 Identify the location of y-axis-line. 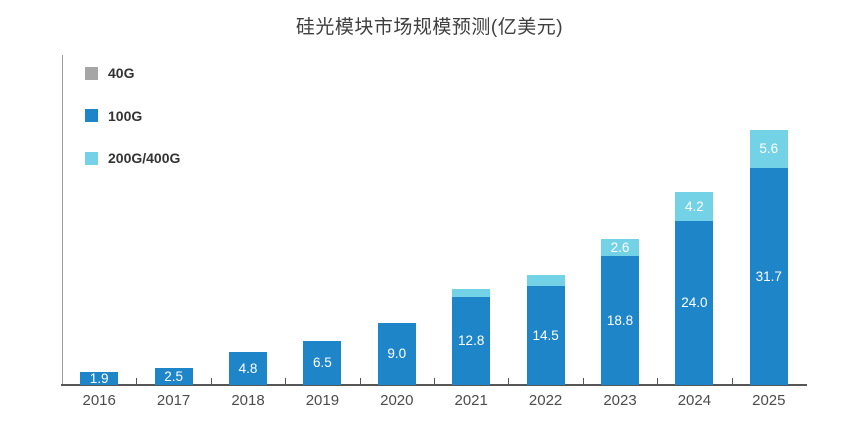
(62, 220).